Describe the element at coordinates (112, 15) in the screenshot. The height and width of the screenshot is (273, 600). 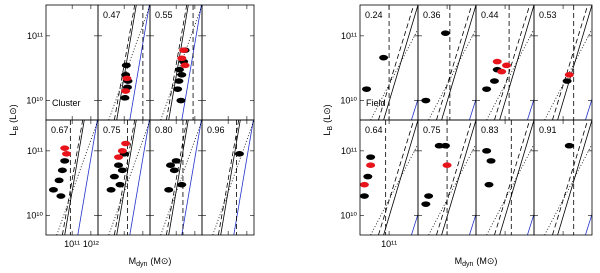
I see `redshift-label: 0.47` at that location.